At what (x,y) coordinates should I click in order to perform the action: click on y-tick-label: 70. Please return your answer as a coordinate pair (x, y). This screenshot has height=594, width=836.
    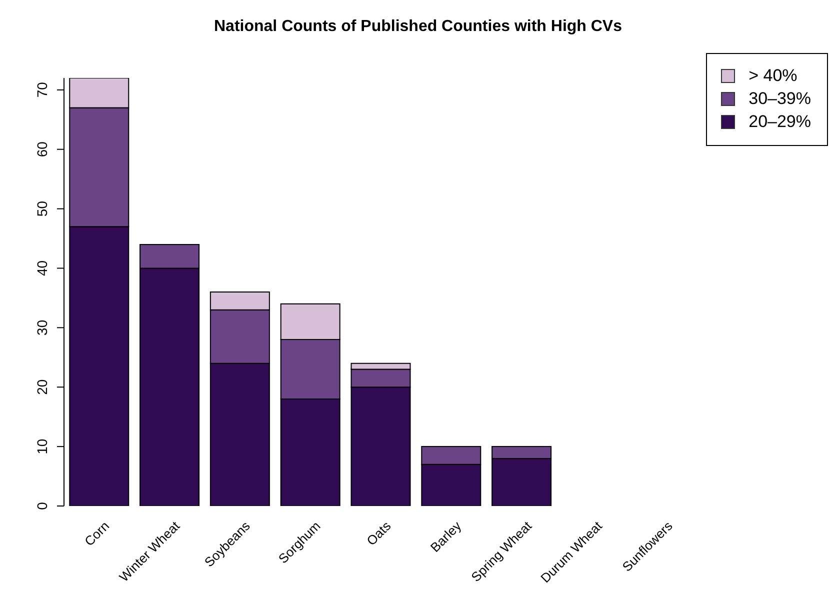
    Looking at the image, I should click on (42, 90).